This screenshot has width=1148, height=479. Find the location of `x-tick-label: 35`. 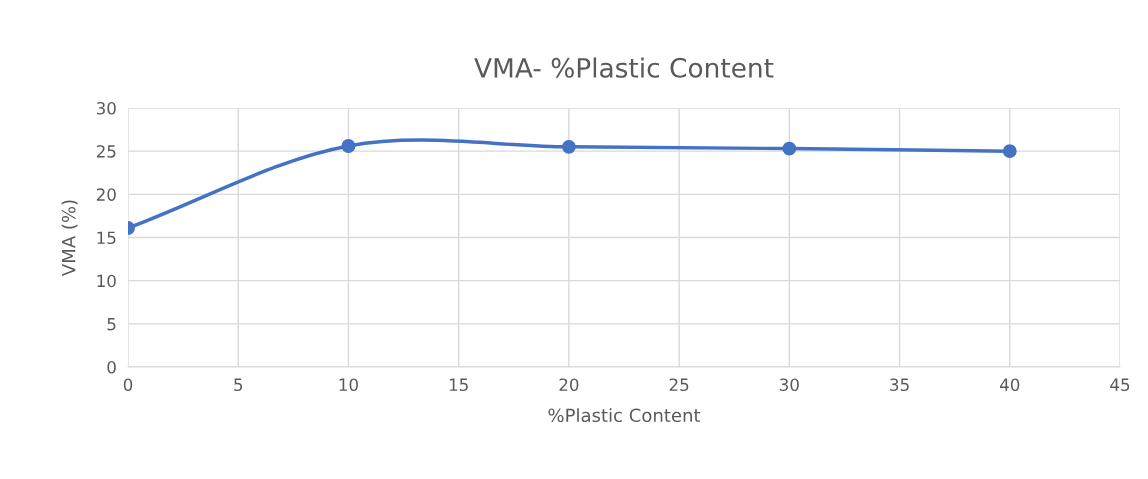

x-tick-label: 35 is located at coordinates (899, 385).